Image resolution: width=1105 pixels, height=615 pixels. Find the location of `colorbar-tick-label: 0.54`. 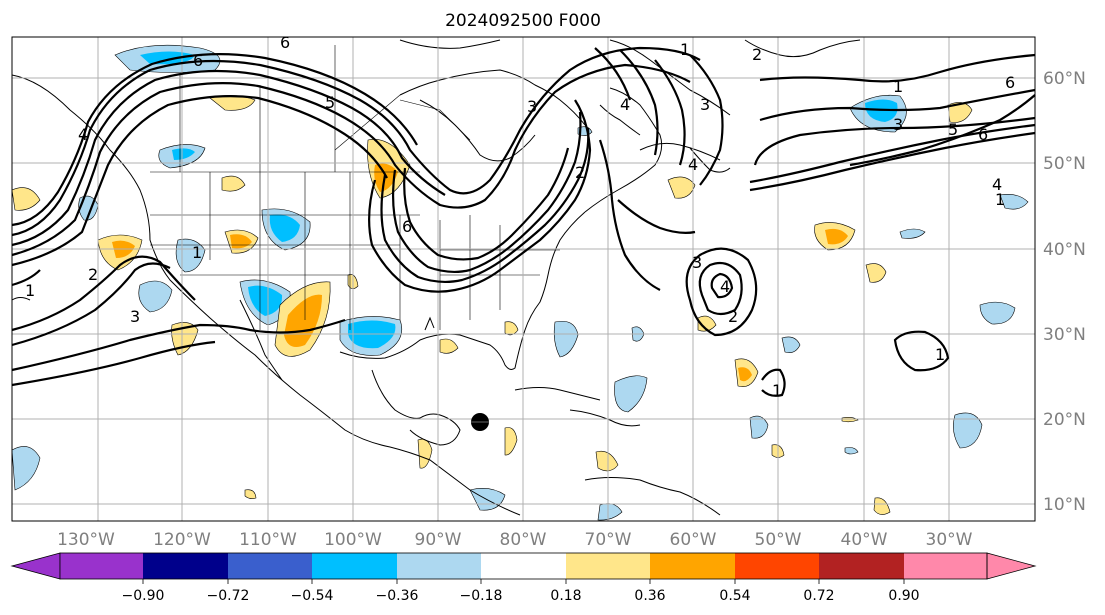

colorbar-tick-label: 0.54 is located at coordinates (734, 596).